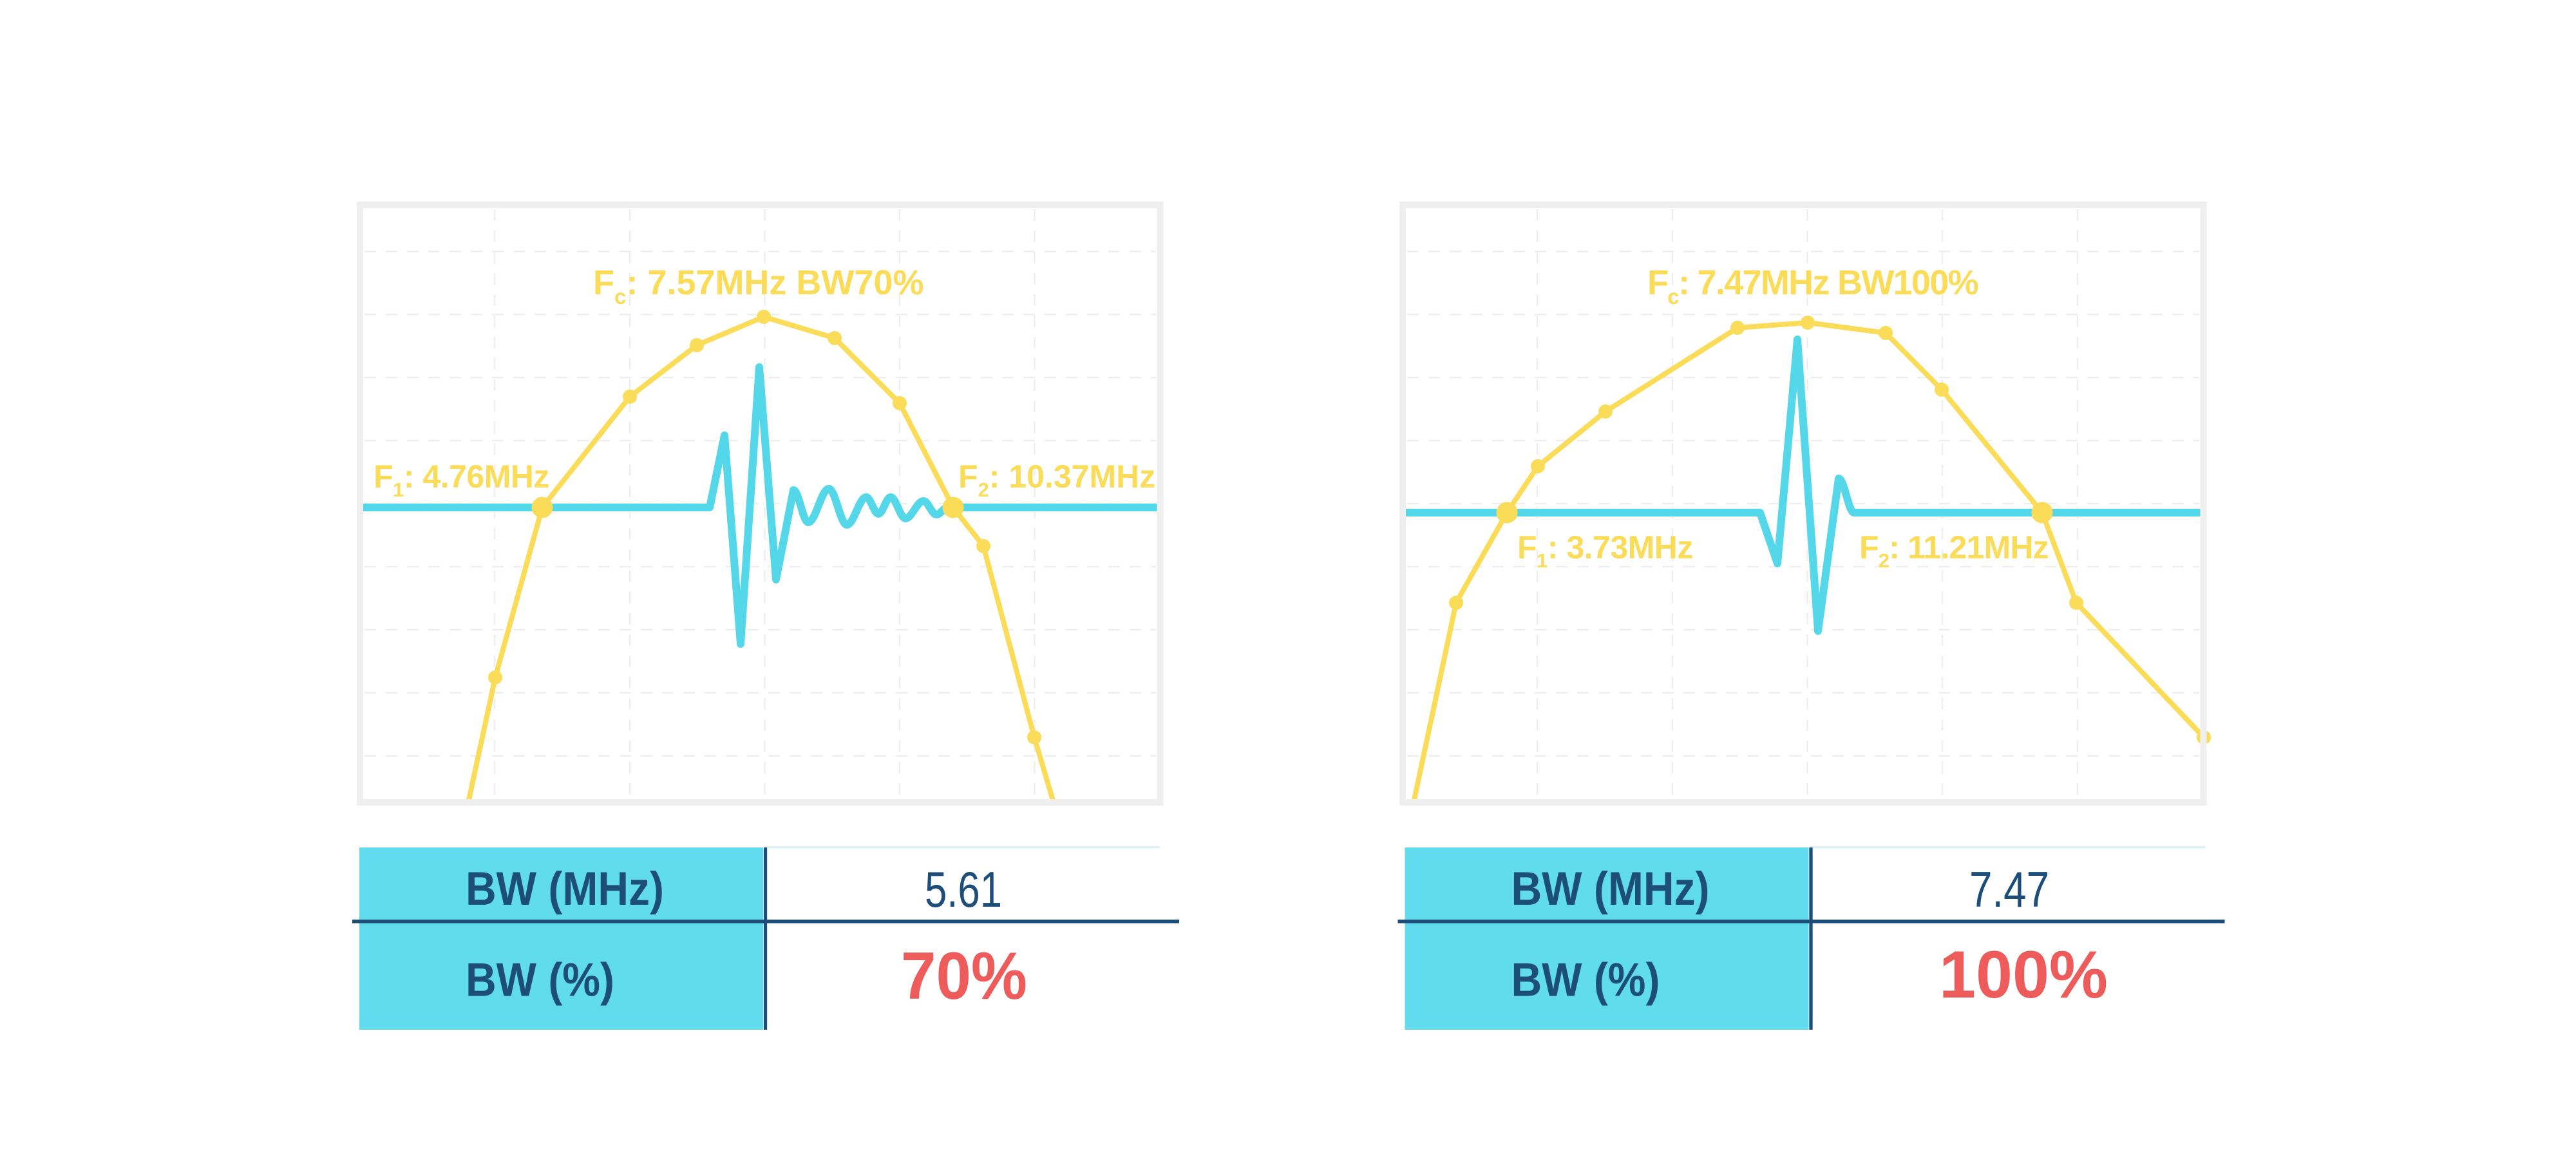 The width and height of the screenshot is (2576, 1154). Describe the element at coordinates (2024, 975) in the screenshot. I see `svg-text: 100%` at that location.